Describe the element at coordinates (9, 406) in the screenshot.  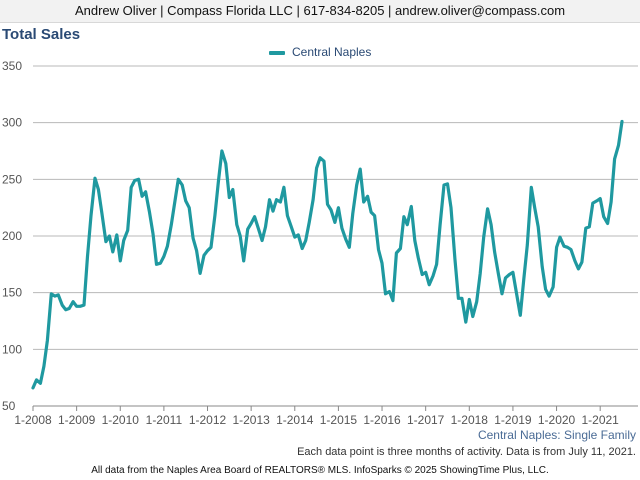
I see `y-tick-label: 50` at that location.